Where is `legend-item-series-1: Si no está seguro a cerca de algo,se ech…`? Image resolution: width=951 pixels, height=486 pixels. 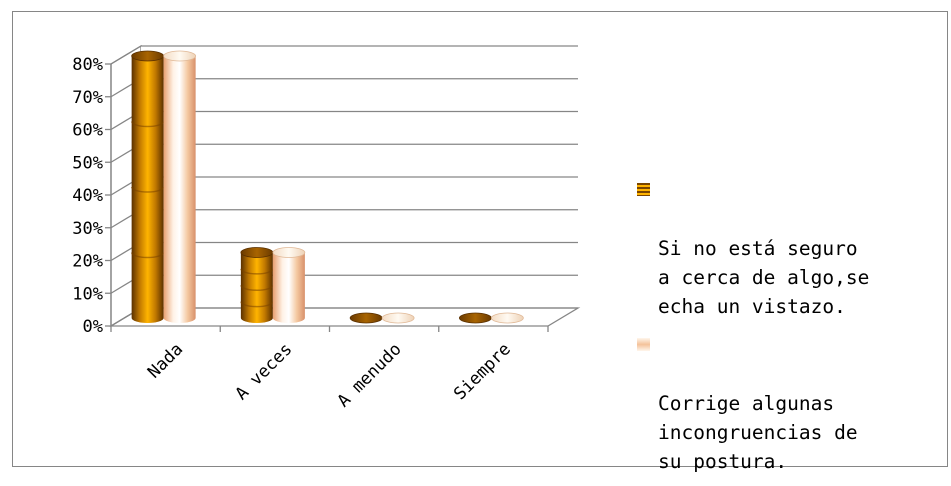 legend-item-series-1: Si no está seguro a cerca de algo,se ech… is located at coordinates (792, 248).